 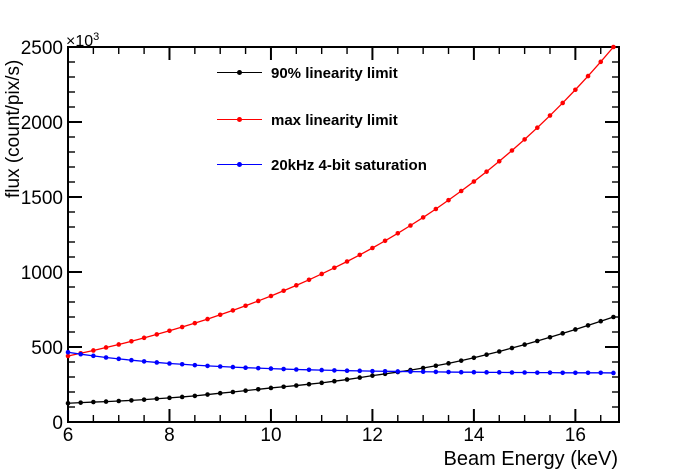 What do you see at coordinates (372, 435) in the screenshot?
I see `x-tick-label: 12` at bounding box center [372, 435].